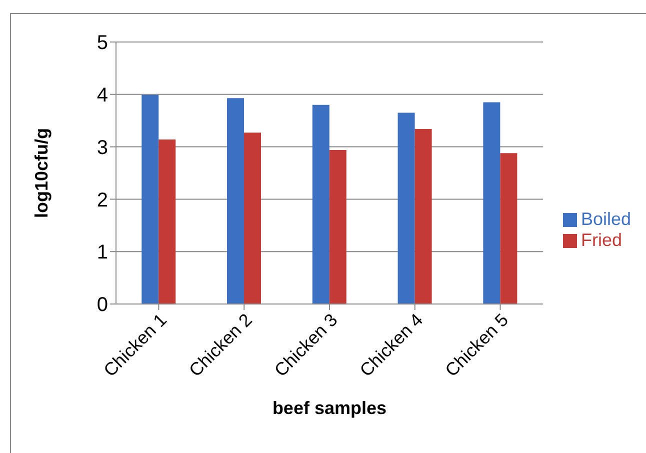 The width and height of the screenshot is (646, 453). Describe the element at coordinates (329, 408) in the screenshot. I see `x-axis-title: beef samples` at that location.